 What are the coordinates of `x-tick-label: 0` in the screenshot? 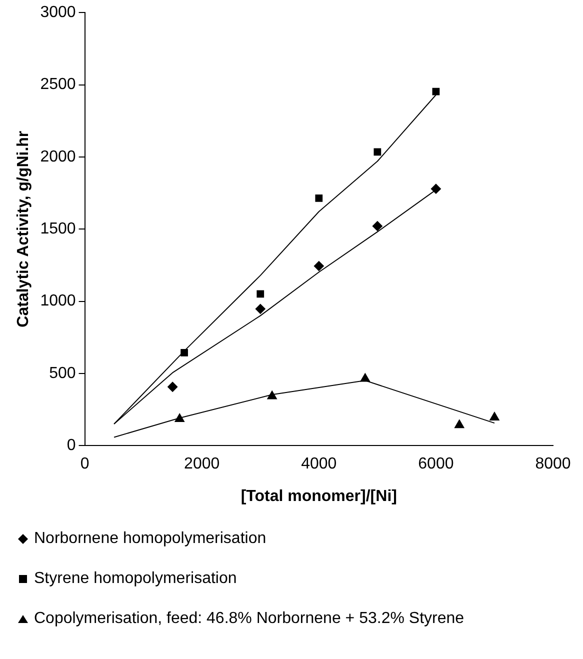 It's located at (85, 464).